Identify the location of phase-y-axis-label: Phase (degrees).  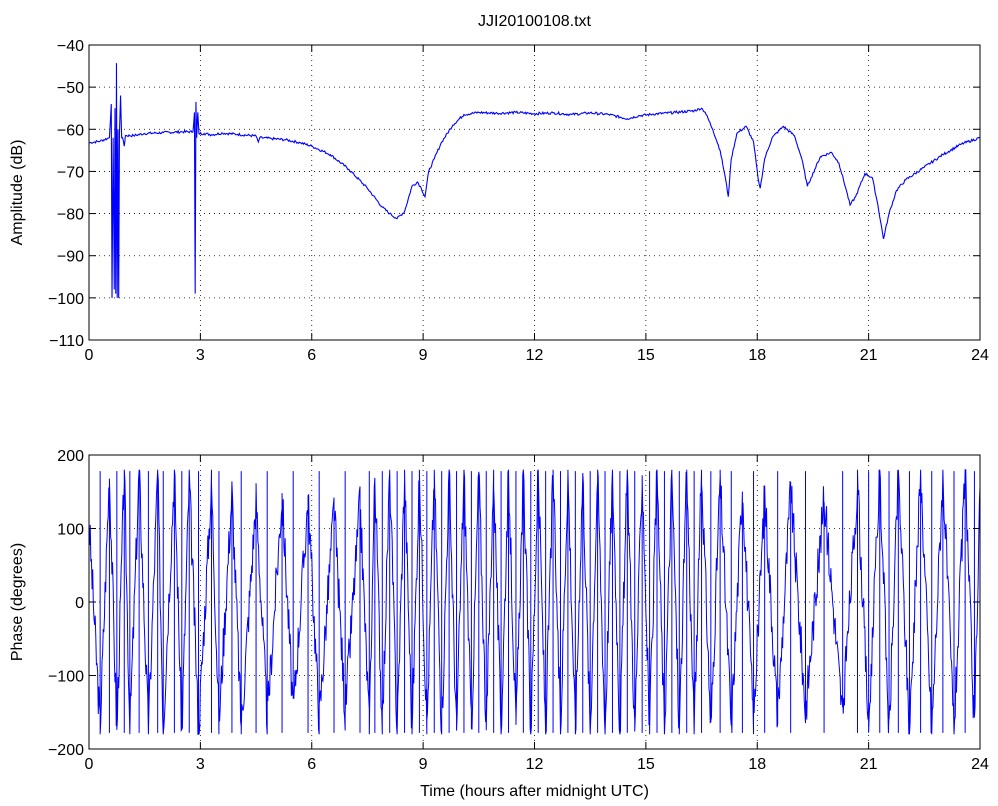
(17, 602).